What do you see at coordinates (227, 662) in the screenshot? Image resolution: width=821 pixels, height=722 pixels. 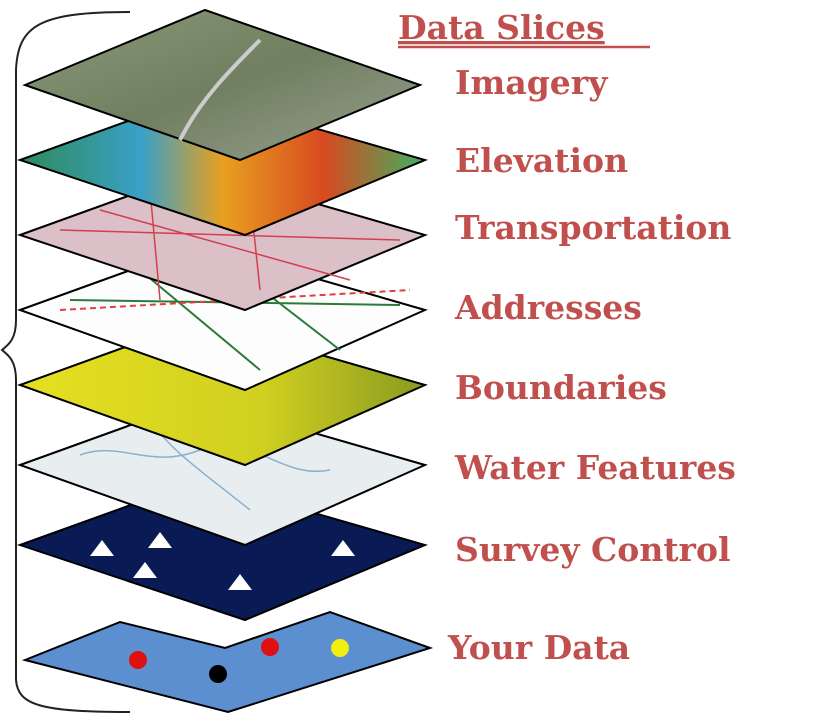 I see `your-data-layer` at bounding box center [227, 662].